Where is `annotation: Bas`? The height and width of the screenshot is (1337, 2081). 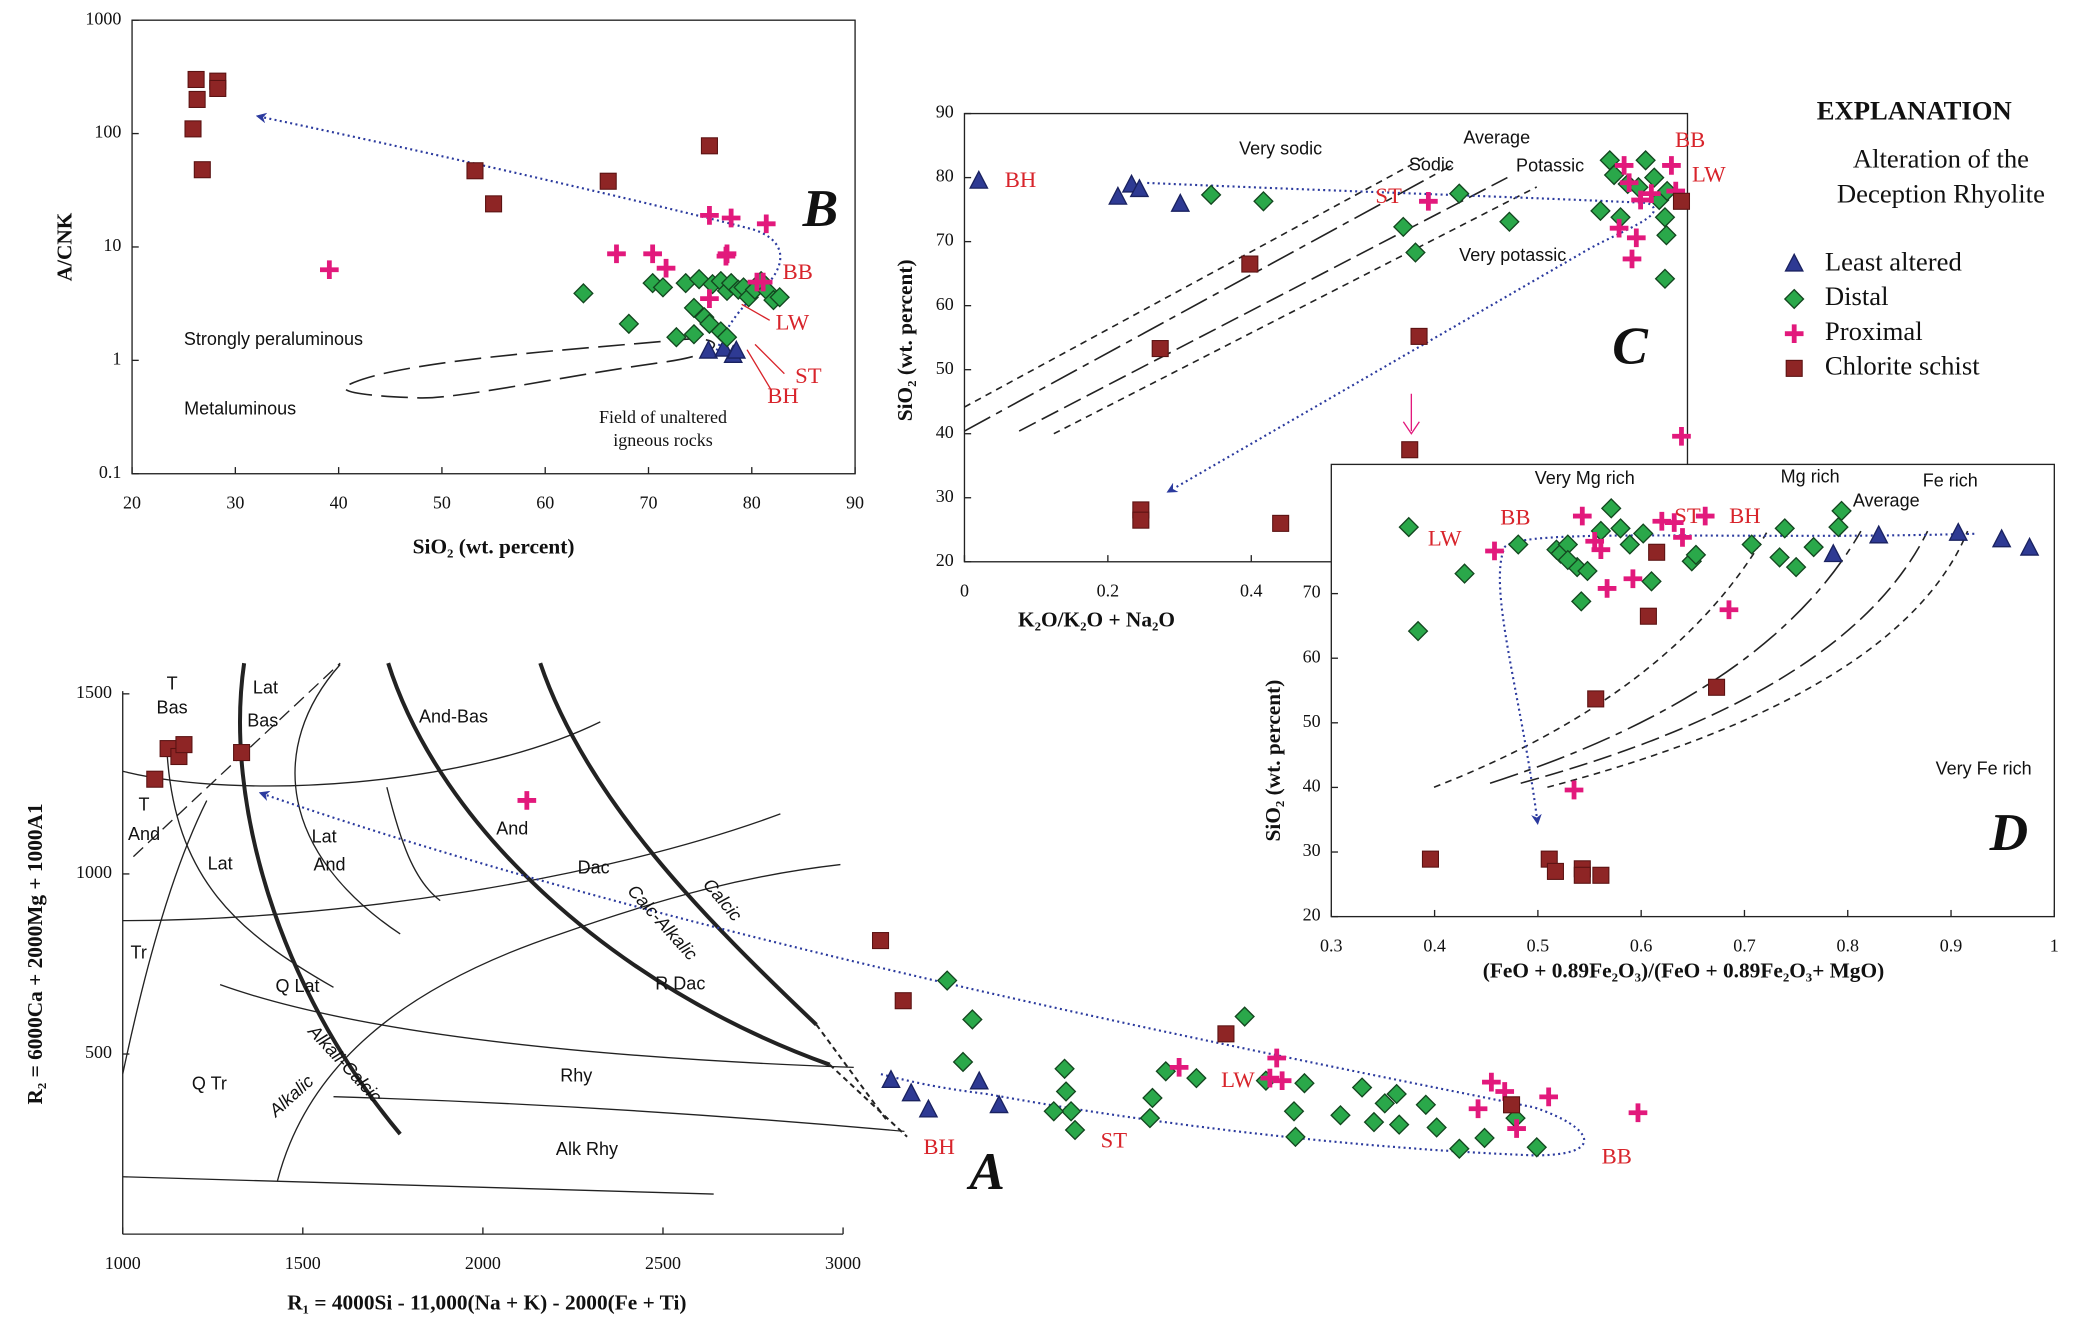
annotation: Bas is located at coordinates (262, 721).